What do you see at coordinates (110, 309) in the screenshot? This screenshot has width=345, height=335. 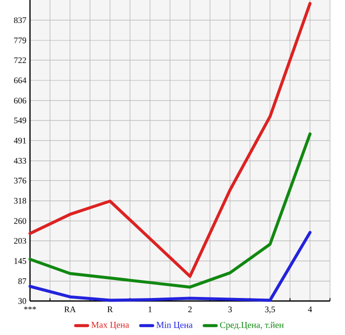 I see `x-tick-label: R` at bounding box center [110, 309].